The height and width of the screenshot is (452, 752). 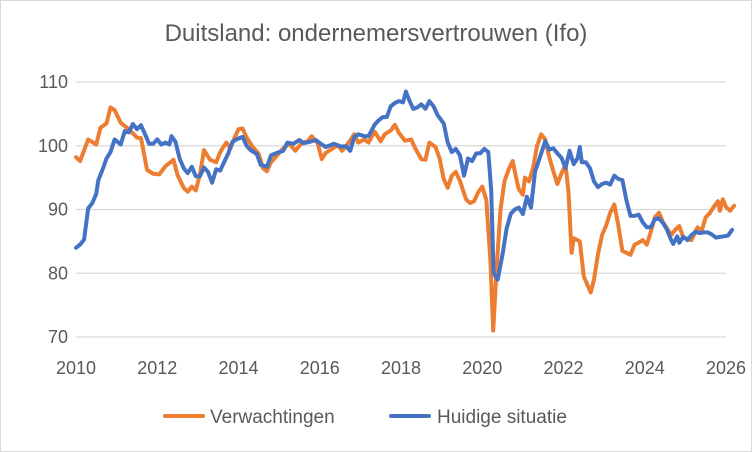 What do you see at coordinates (502, 417) in the screenshot?
I see `legend-label: Huidige situatie` at bounding box center [502, 417].